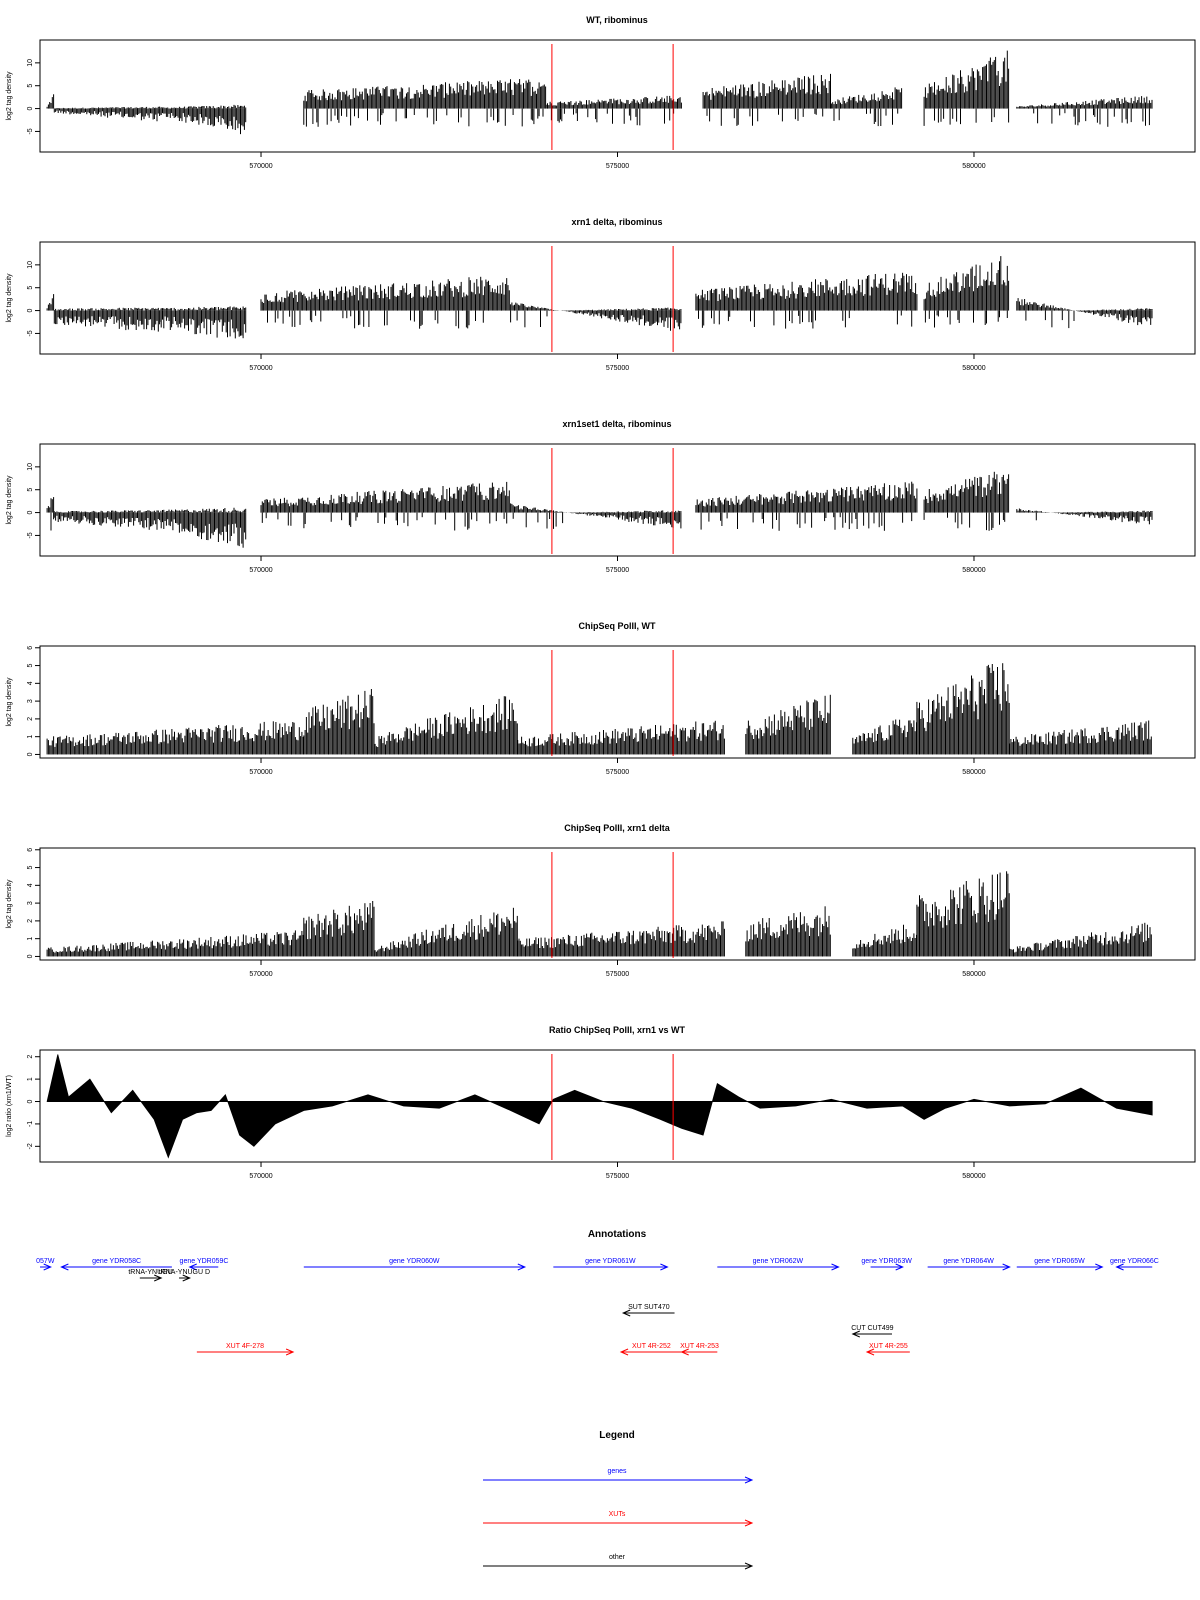  Describe the element at coordinates (616, 222) in the screenshot. I see `panel-title: xrn1 delta, ribominus` at that location.